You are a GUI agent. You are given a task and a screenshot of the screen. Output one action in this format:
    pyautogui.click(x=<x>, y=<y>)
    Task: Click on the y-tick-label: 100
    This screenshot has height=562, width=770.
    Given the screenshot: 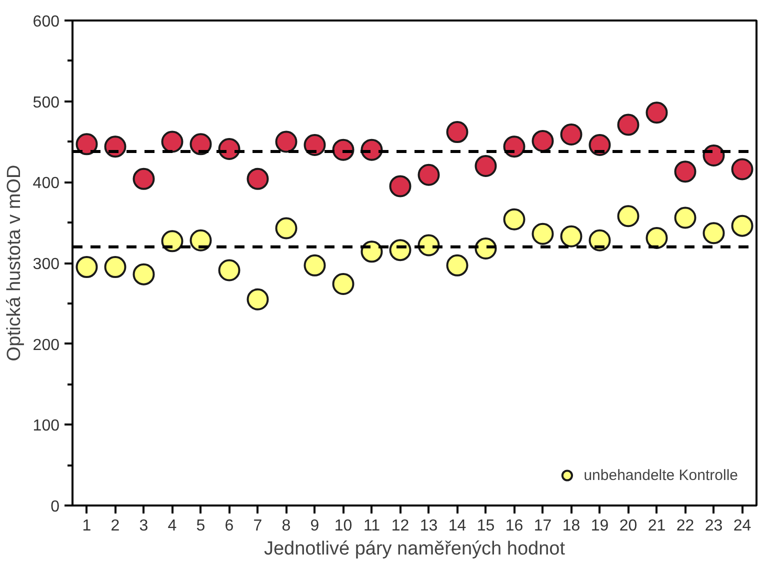 What is the action you would take?
    pyautogui.click(x=46, y=426)
    